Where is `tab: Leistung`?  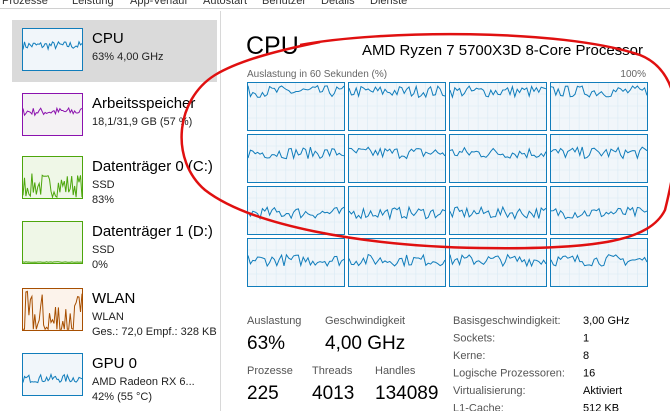
tab: Leistung is located at coordinates (93, 3).